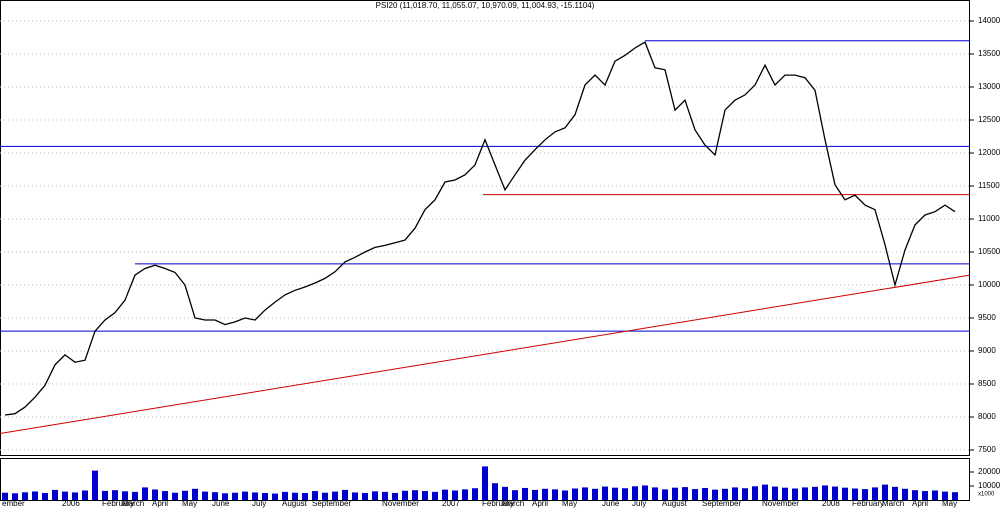  Describe the element at coordinates (989, 284) in the screenshot. I see `y-tick-label: 10000` at that location.